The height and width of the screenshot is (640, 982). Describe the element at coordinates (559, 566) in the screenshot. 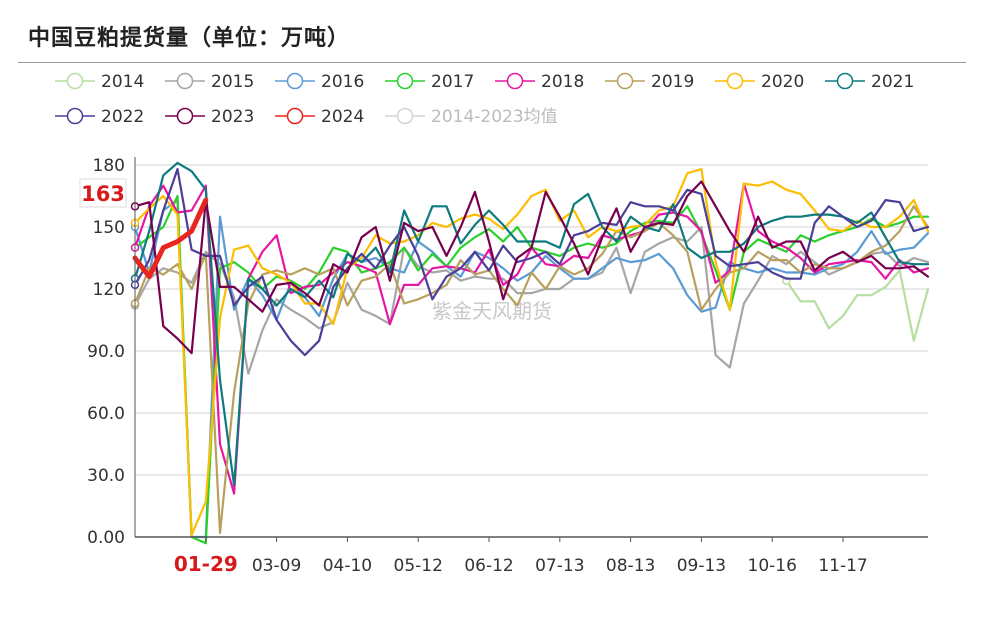

I see `x-tick-label: 07-13` at that location.